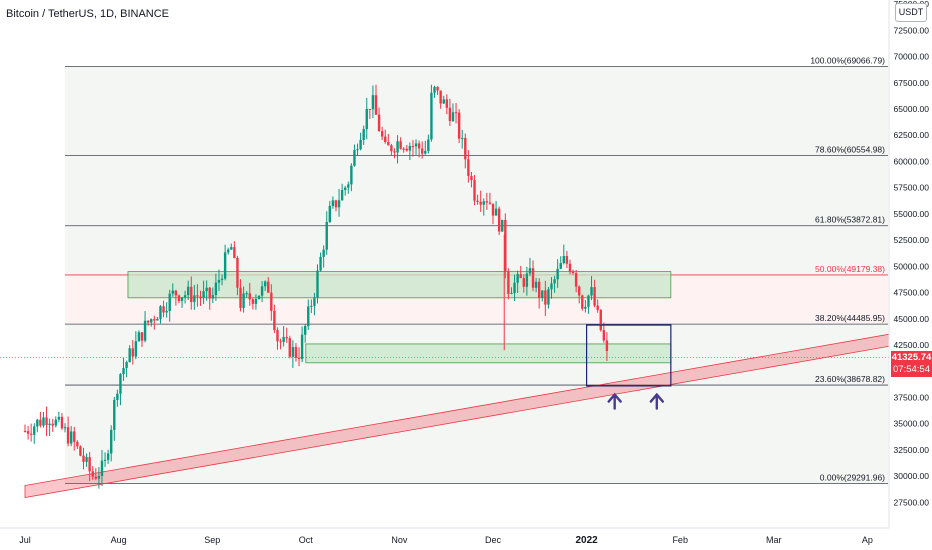 The width and height of the screenshot is (932, 550). I want to click on up-arrow-icon, so click(614, 401).